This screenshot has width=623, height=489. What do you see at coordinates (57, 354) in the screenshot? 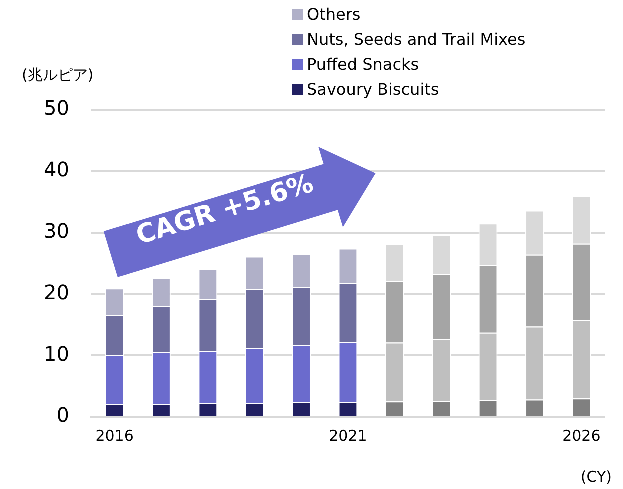
I see `y-tick-label: 10` at bounding box center [57, 354].